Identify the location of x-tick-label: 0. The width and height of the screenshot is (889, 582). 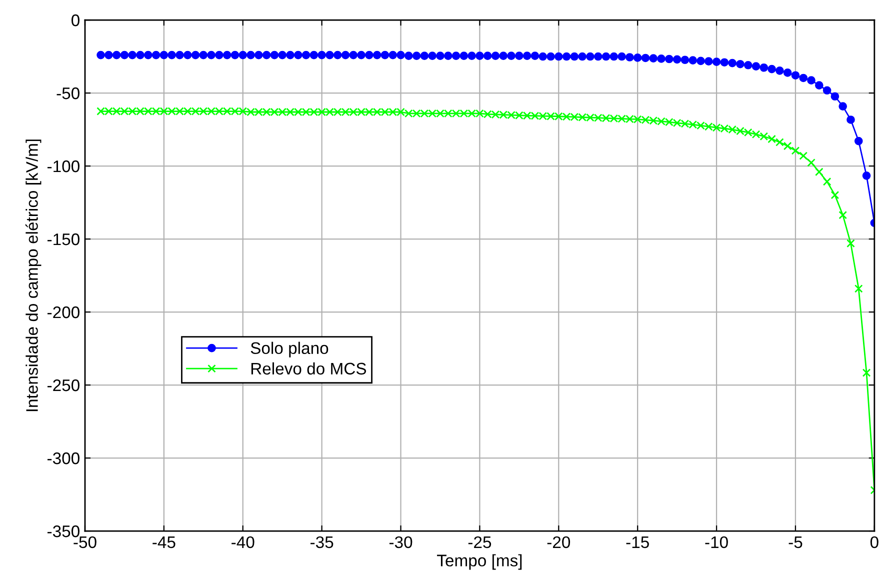
(874, 542).